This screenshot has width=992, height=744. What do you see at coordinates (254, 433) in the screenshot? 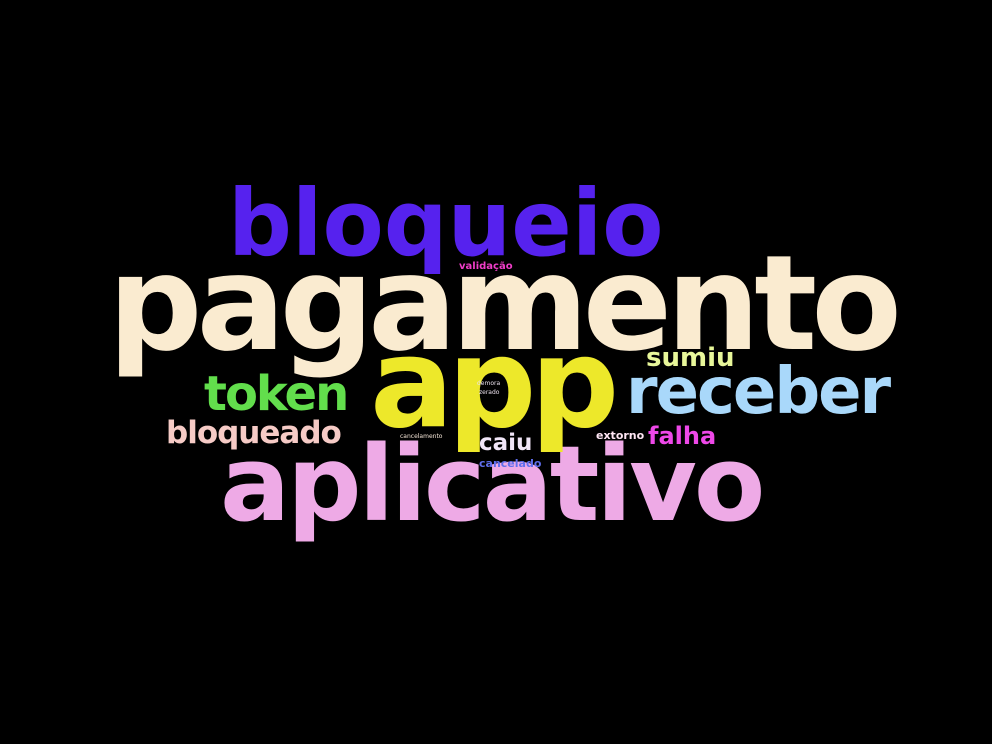
I see `word-bloqueado: bloqueado` at bounding box center [254, 433].